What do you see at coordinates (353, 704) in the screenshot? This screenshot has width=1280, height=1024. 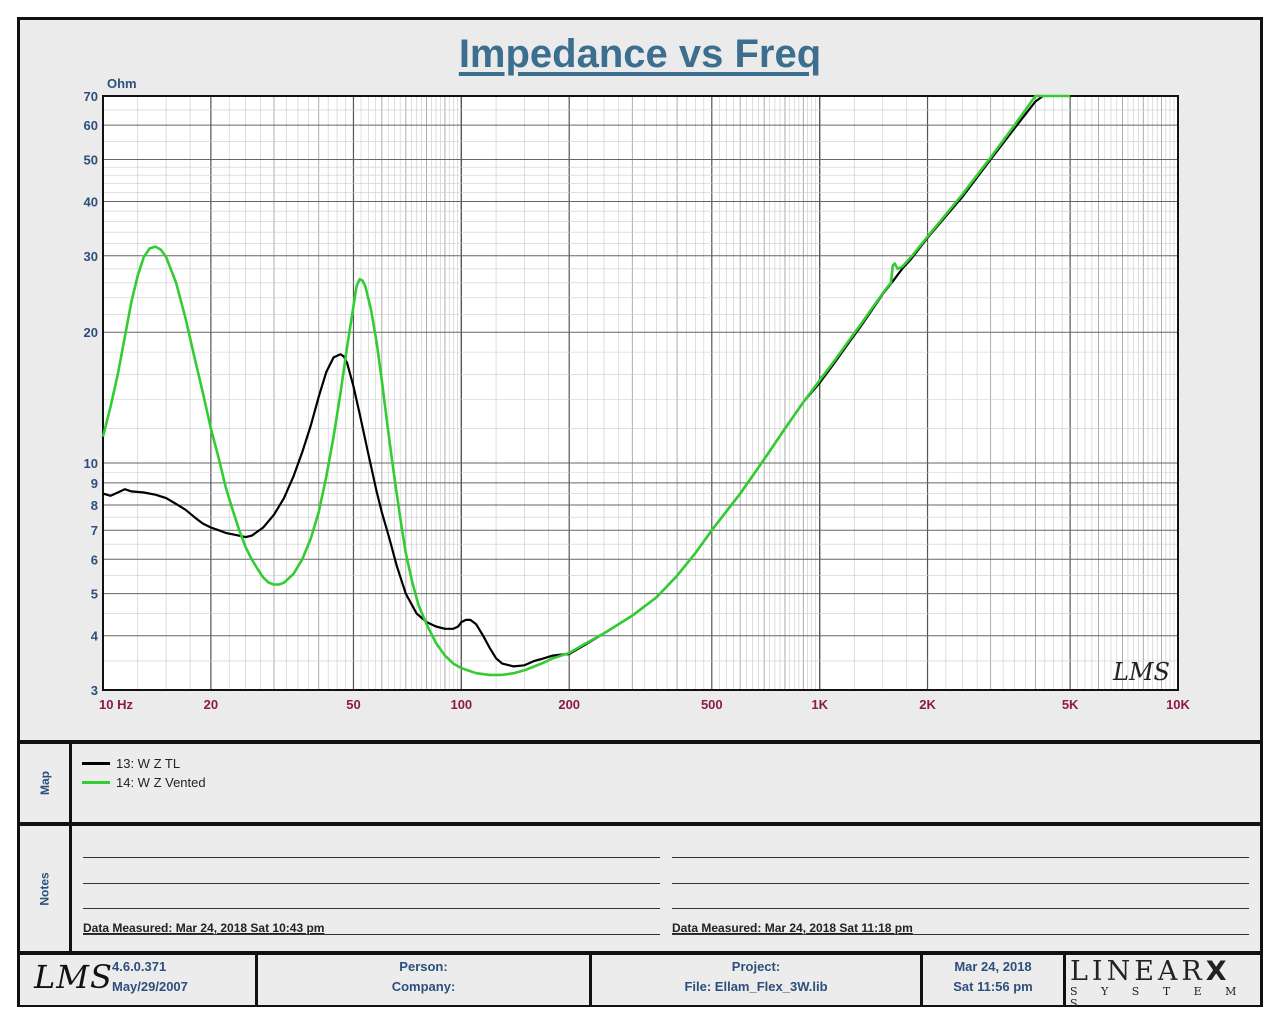 I see `x-tick-label: 50` at bounding box center [353, 704].